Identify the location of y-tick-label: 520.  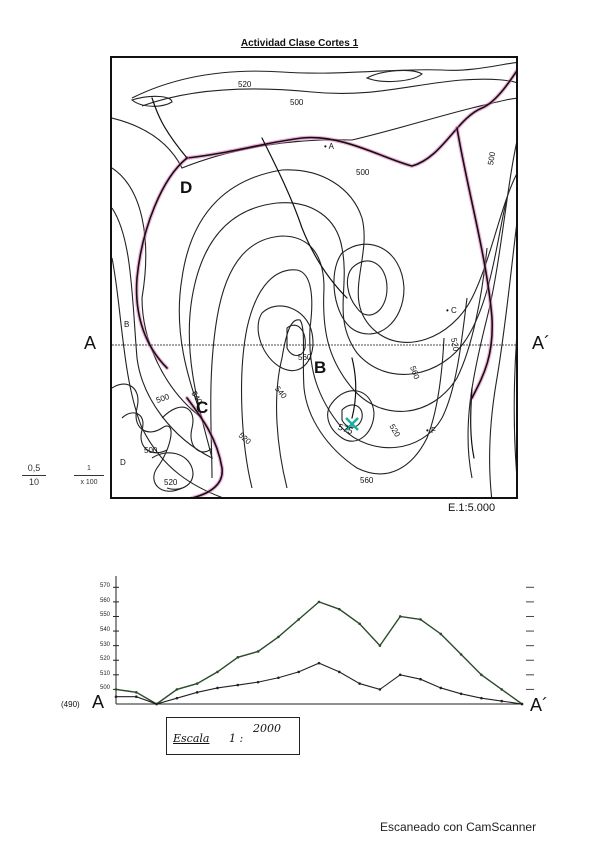
(104, 659).